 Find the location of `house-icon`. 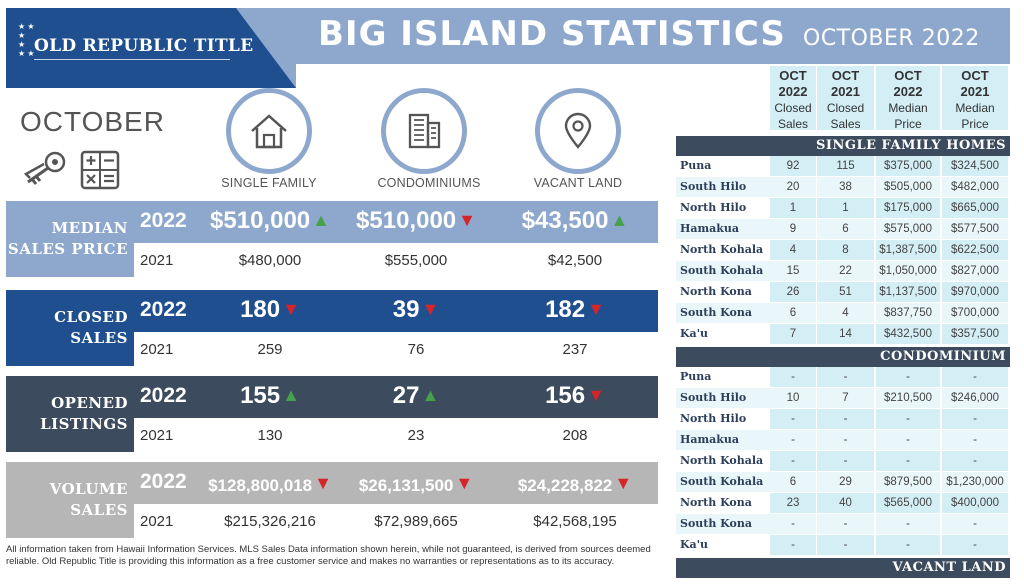

house-icon is located at coordinates (269, 131).